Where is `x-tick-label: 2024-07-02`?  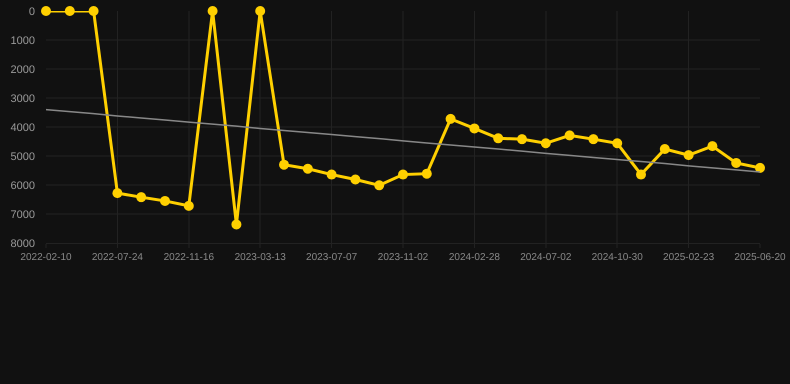 x-tick-label: 2024-07-02 is located at coordinates (546, 257).